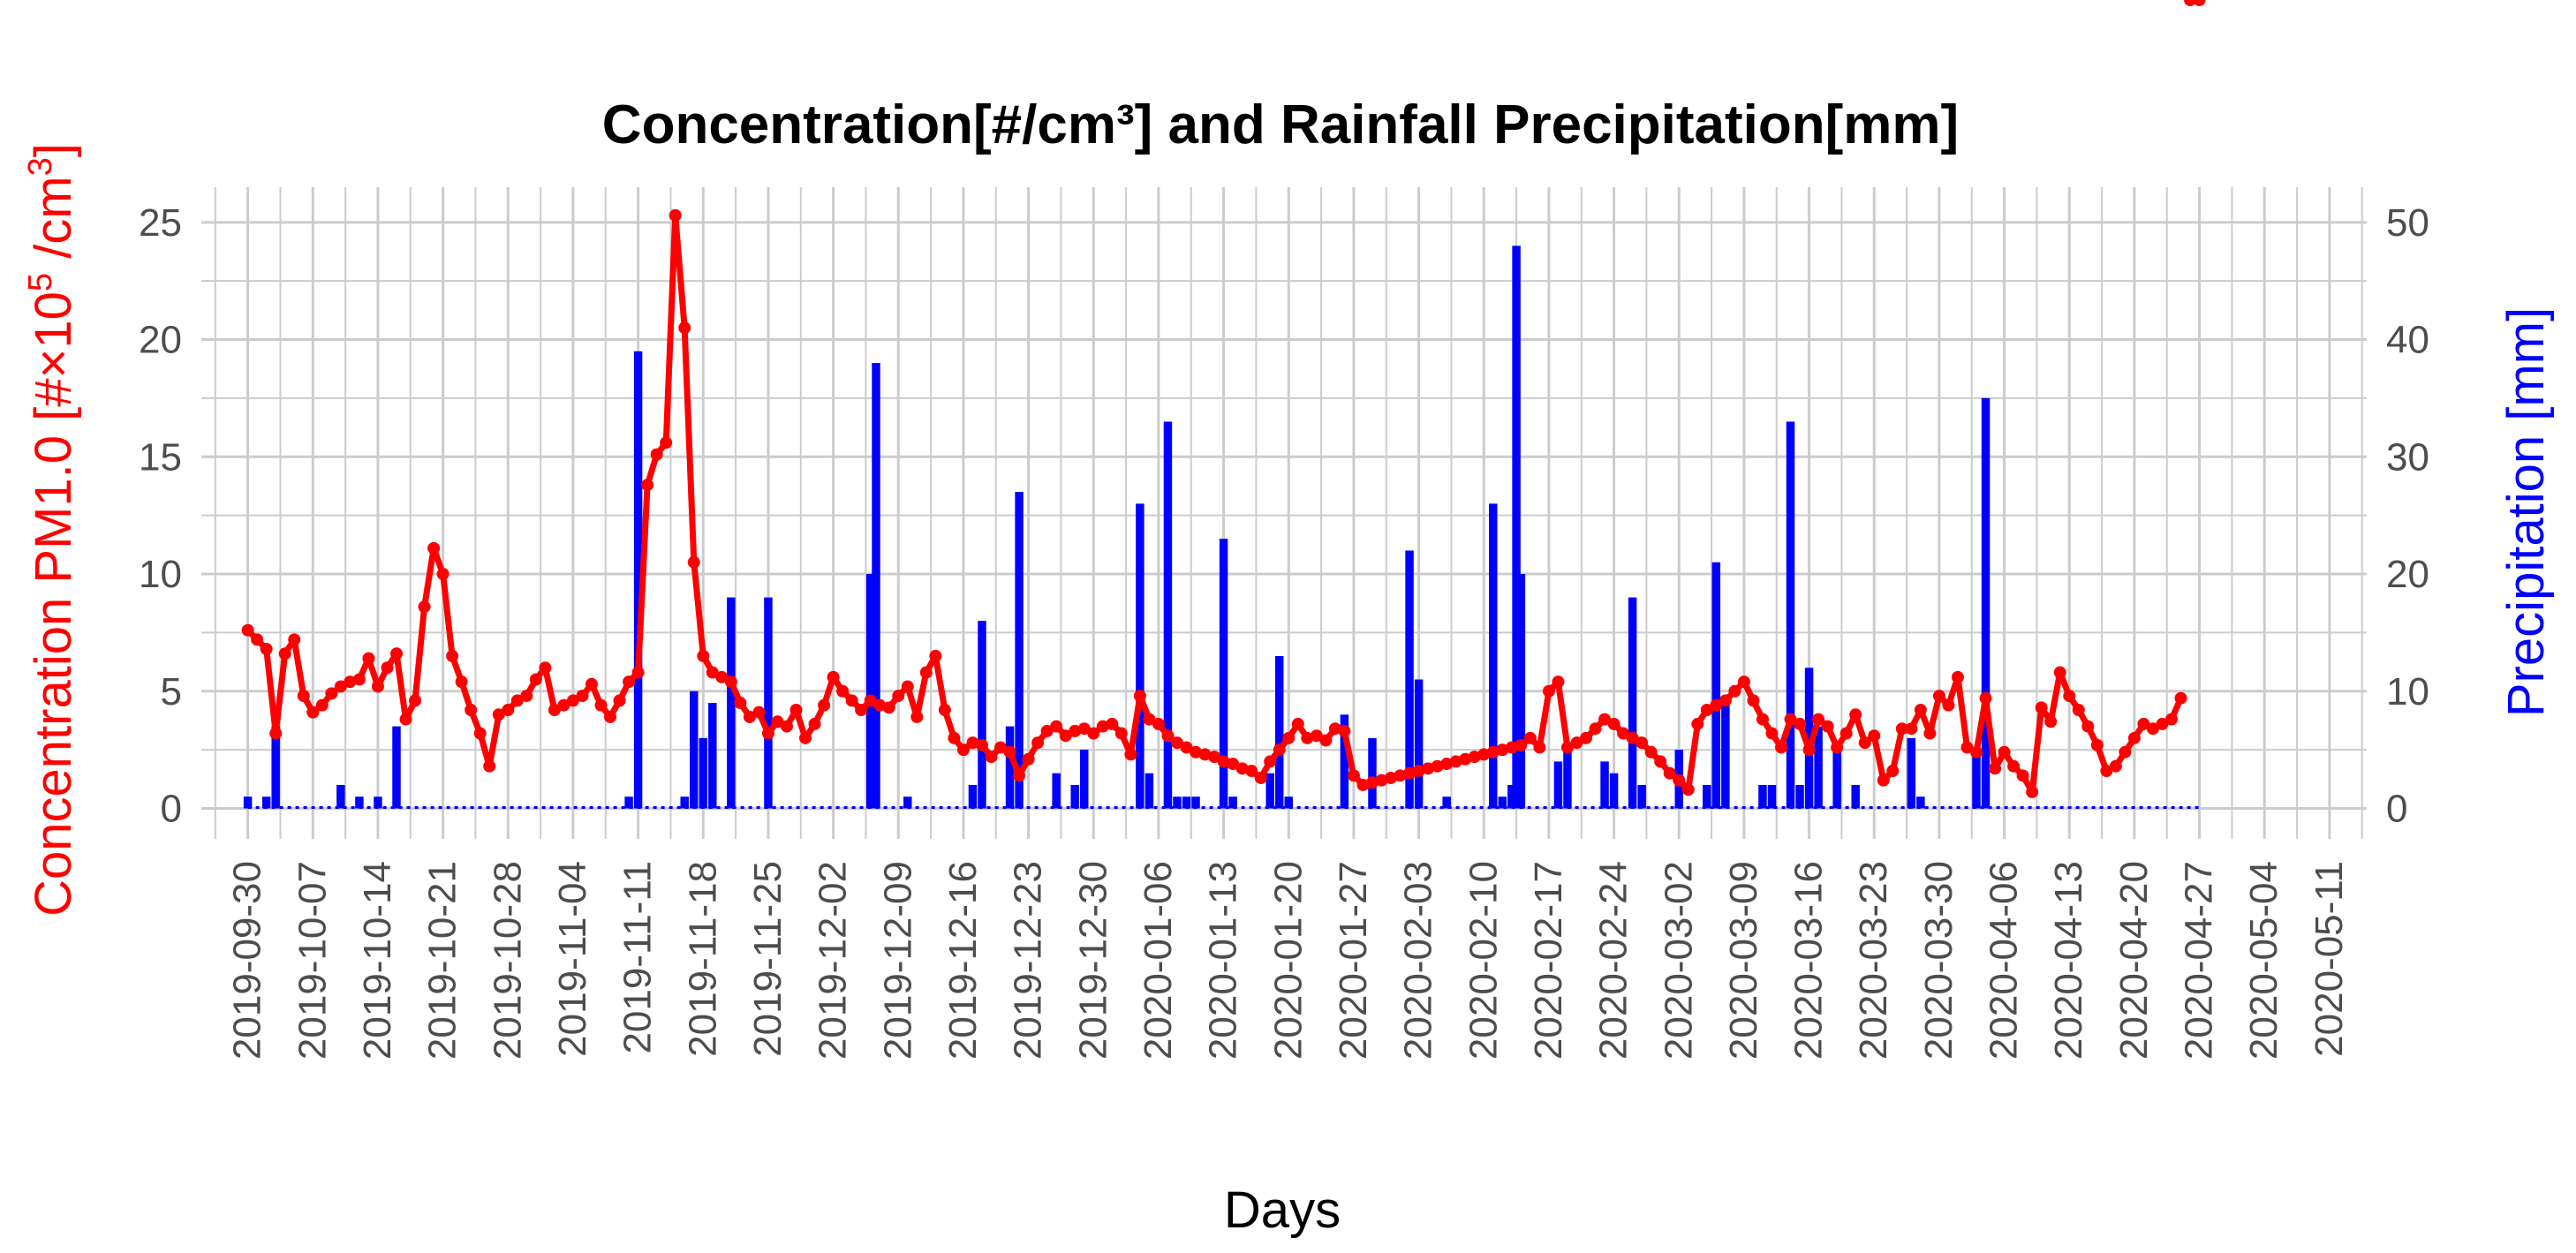 The height and width of the screenshot is (1253, 2576). Describe the element at coordinates (1418, 961) in the screenshot. I see `x-tick-label: 2020-02-03` at that location.